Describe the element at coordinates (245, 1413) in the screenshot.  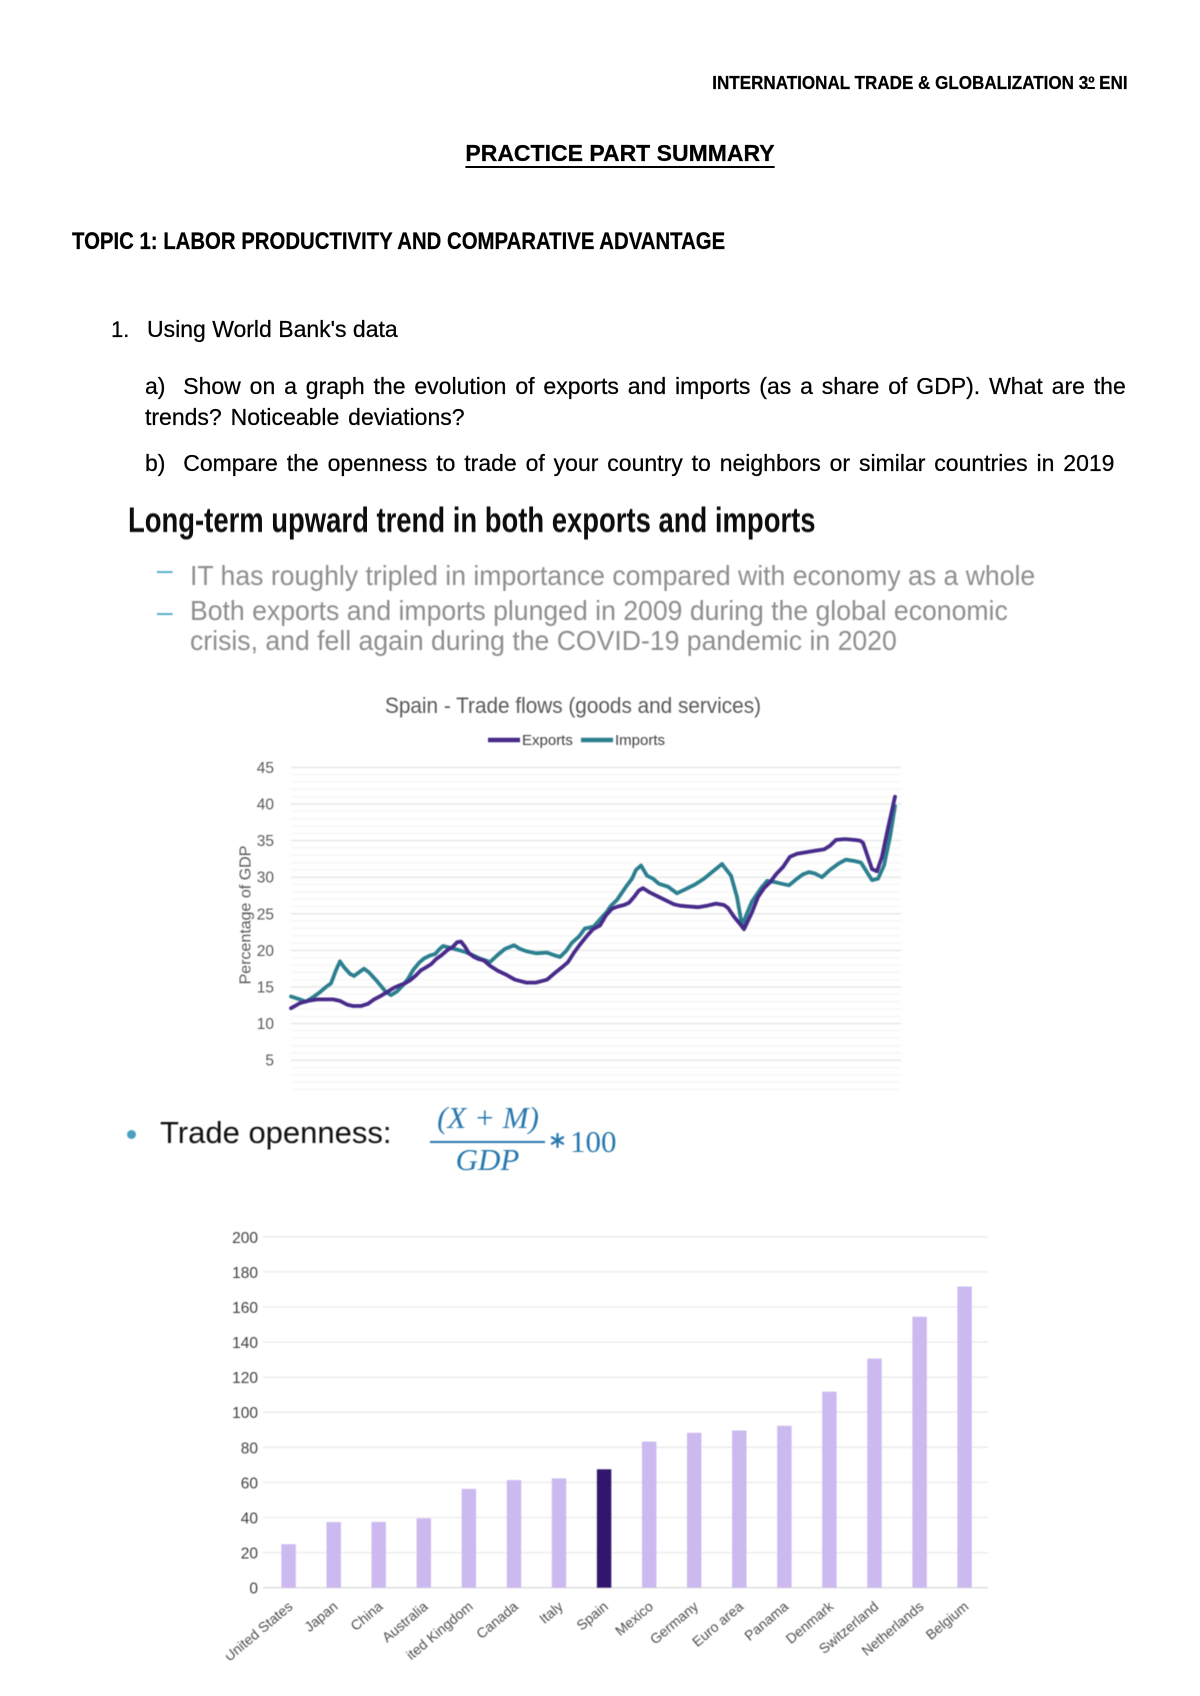
I see `svg-text: 100` at that location.